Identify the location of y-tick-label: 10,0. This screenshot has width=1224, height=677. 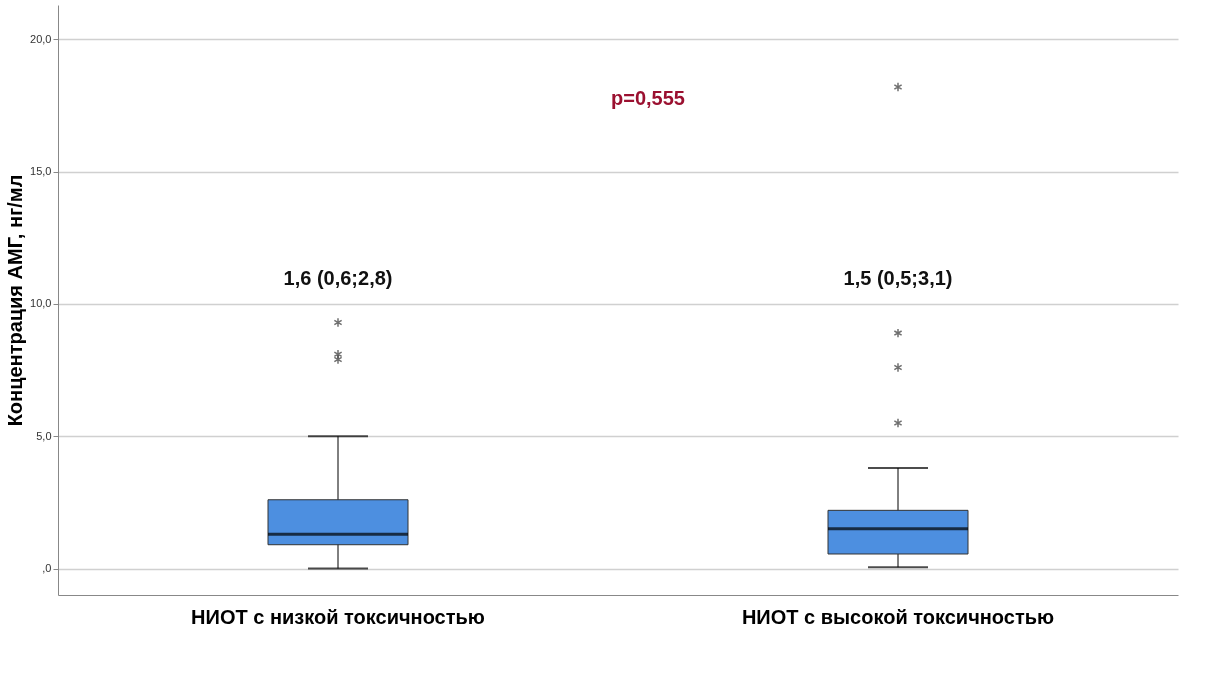
(41, 303).